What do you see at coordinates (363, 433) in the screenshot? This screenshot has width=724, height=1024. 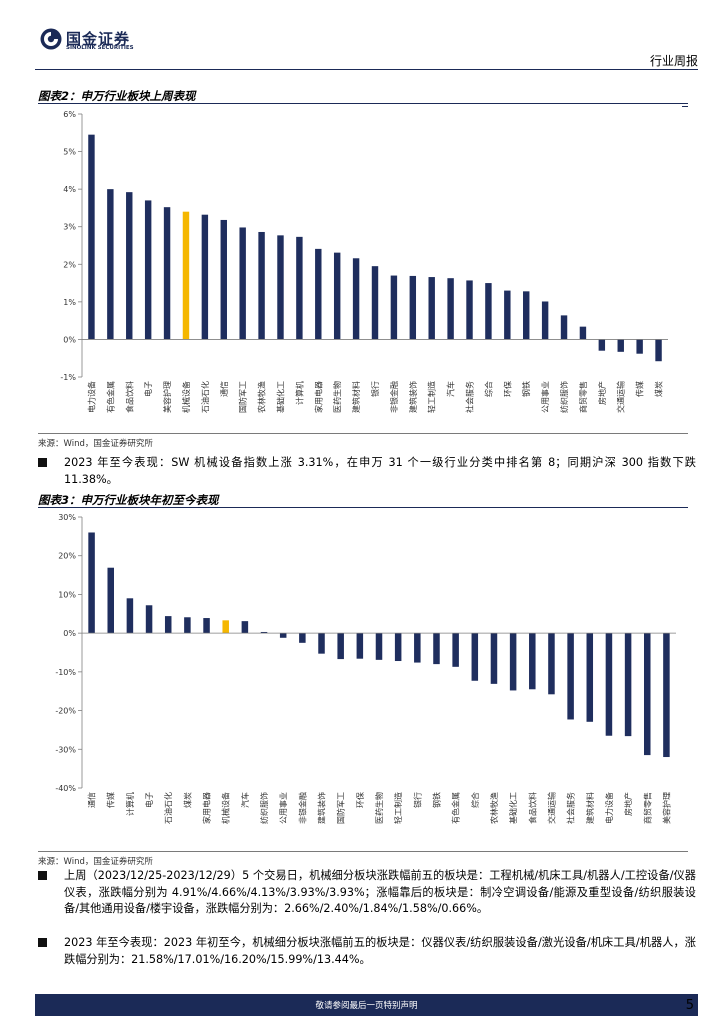 I see `figure2-source-rule` at bounding box center [363, 433].